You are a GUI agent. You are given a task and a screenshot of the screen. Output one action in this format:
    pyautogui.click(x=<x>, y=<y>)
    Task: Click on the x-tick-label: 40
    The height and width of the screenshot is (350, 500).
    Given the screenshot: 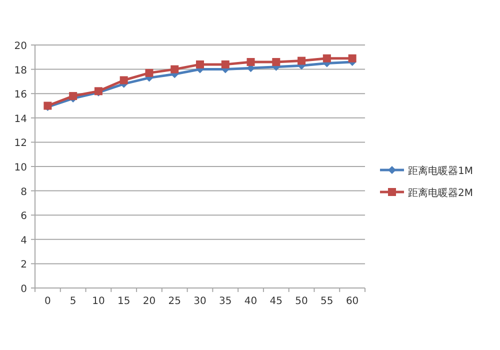 What is the action you would take?
    pyautogui.click(x=251, y=301)
    